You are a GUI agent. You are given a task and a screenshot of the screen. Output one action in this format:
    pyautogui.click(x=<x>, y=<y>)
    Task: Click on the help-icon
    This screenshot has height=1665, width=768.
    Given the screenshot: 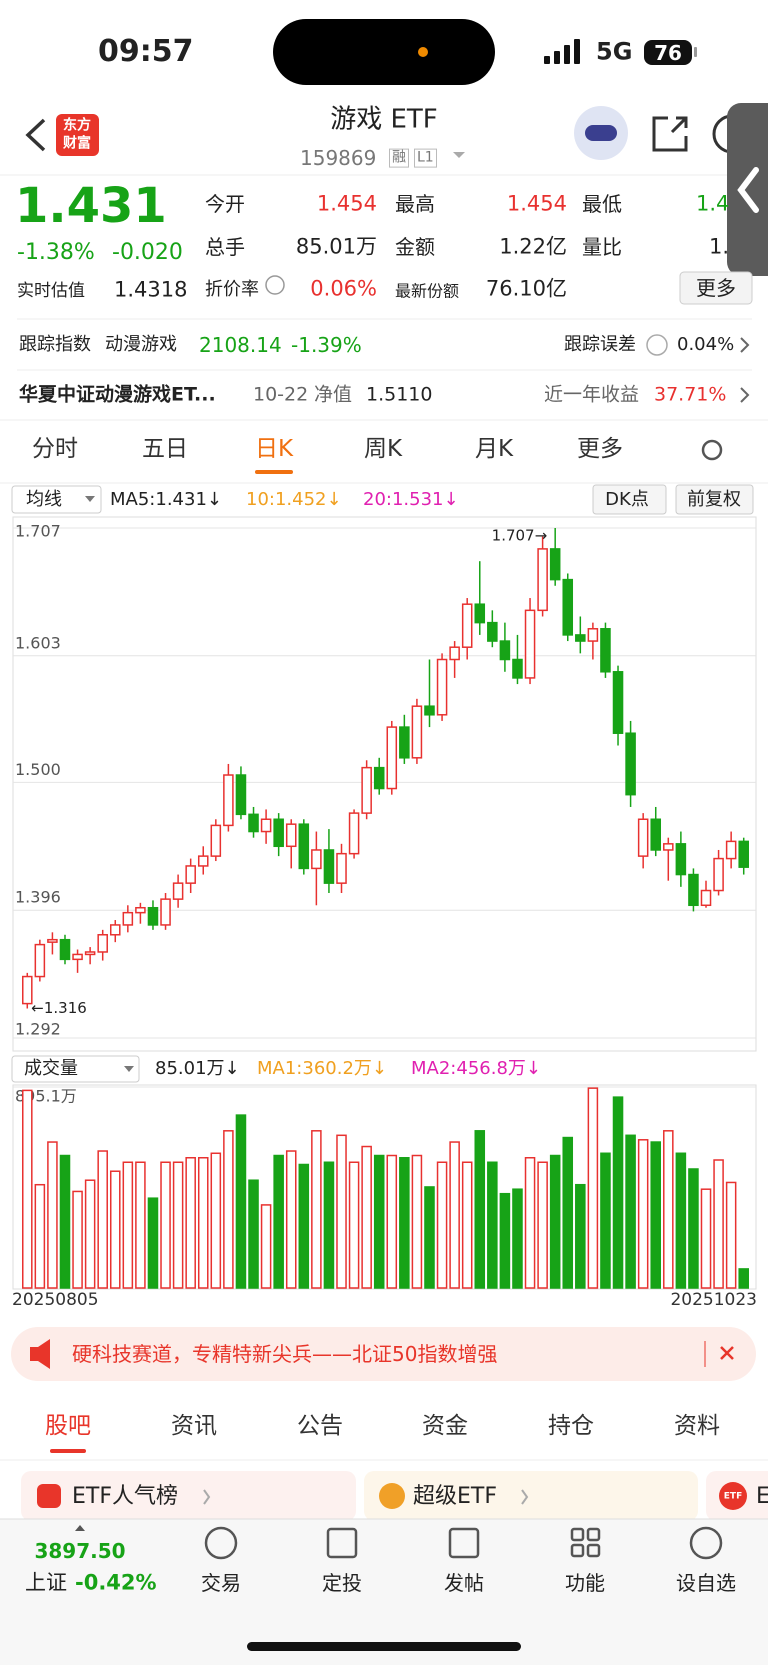 What is the action you would take?
    pyautogui.click(x=657, y=345)
    